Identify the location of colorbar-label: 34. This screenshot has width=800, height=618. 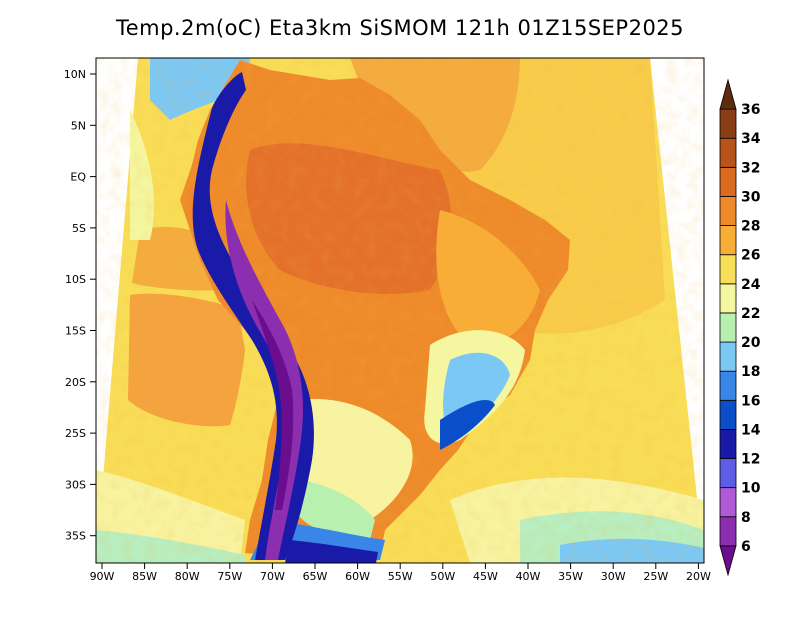
(751, 139).